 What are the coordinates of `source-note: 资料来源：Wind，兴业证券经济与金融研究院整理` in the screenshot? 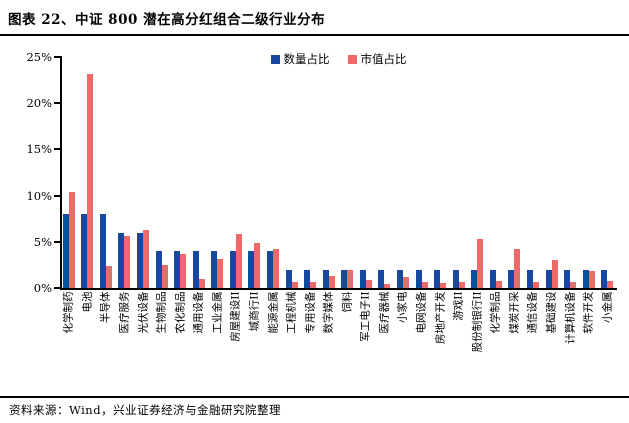 It's located at (145, 410).